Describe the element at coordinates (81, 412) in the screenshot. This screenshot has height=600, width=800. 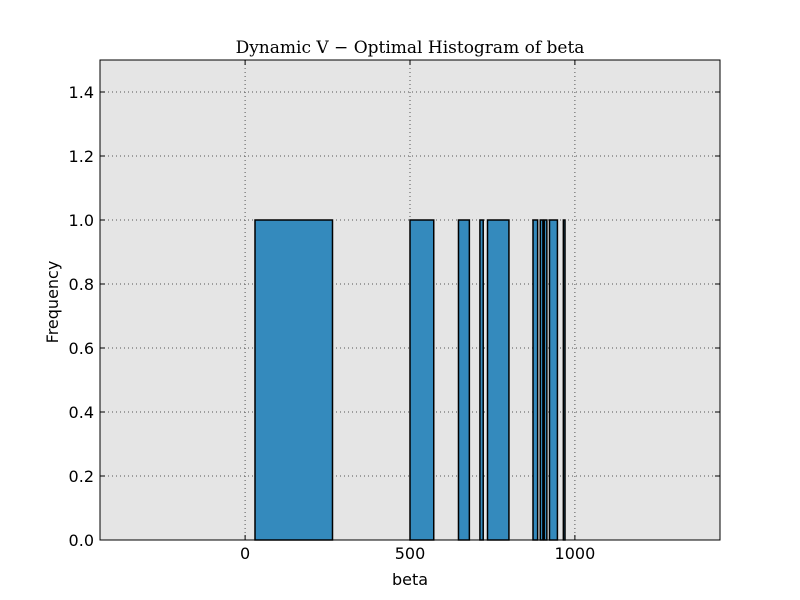
I see `y-tick-label: 0.4` at that location.